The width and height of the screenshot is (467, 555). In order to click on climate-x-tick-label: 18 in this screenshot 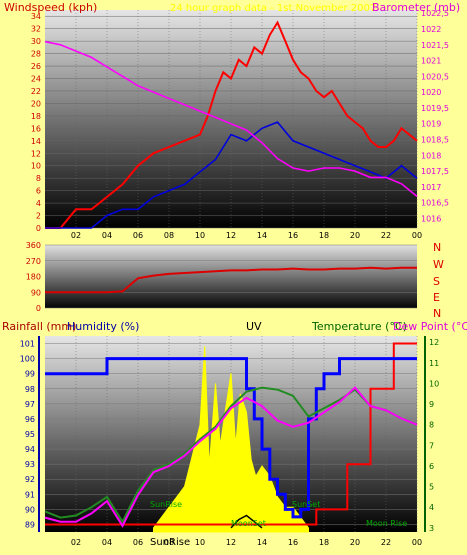, I will do `click(324, 542)`.